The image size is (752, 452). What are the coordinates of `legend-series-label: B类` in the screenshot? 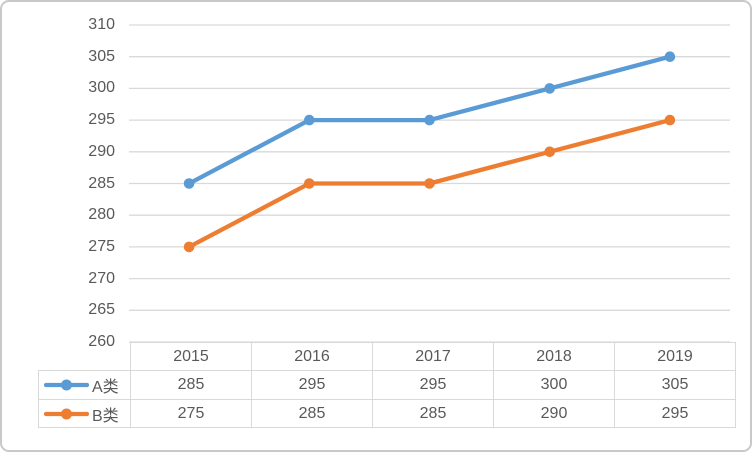 It's located at (105, 416).